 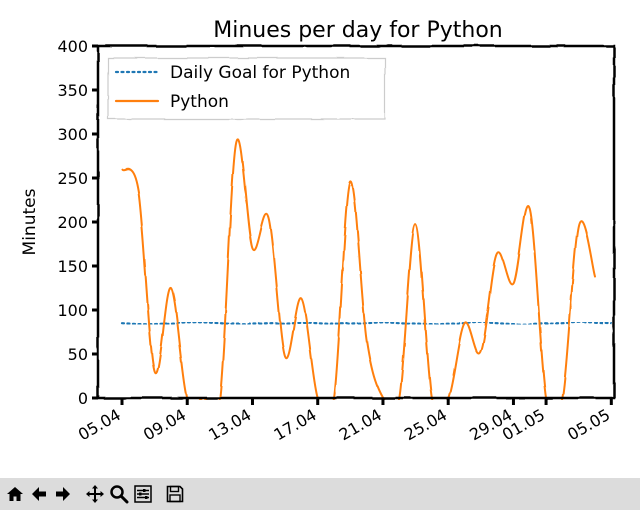 What do you see at coordinates (72, 178) in the screenshot?
I see `y-tick-label: 250` at bounding box center [72, 178].